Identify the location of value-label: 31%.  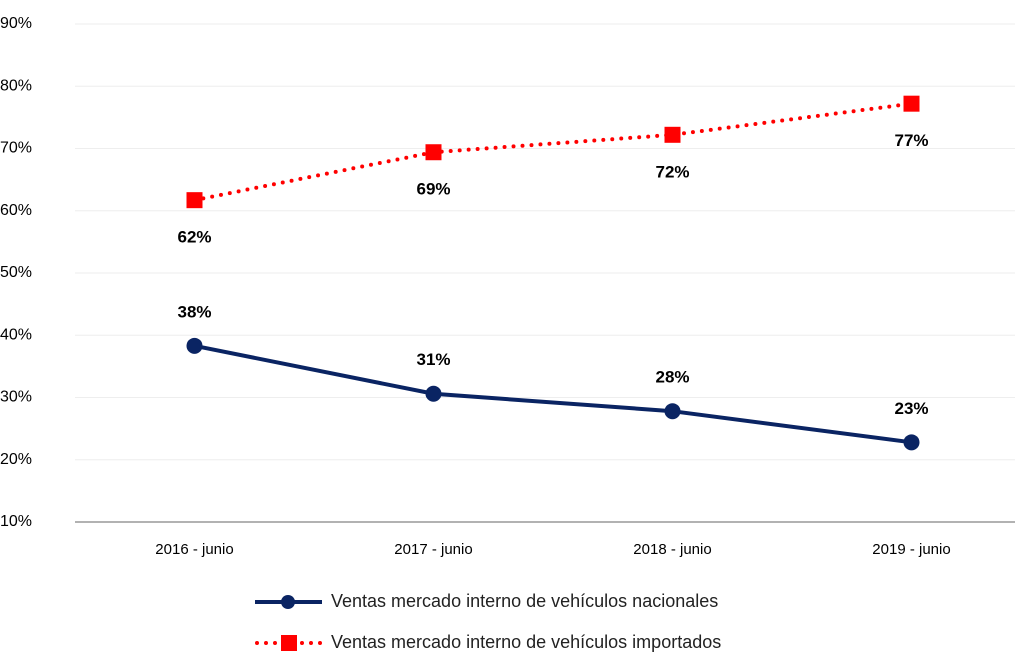
(433, 359).